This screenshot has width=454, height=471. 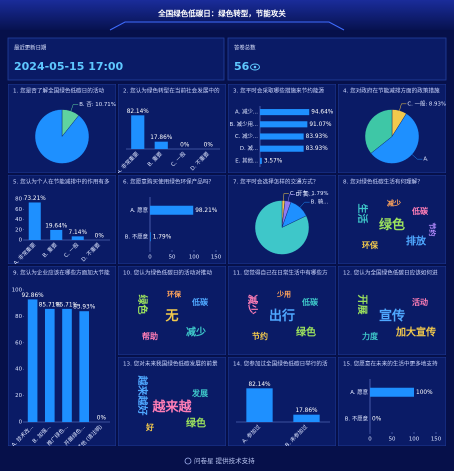 I want to click on stat-value: 56, so click(x=242, y=66).